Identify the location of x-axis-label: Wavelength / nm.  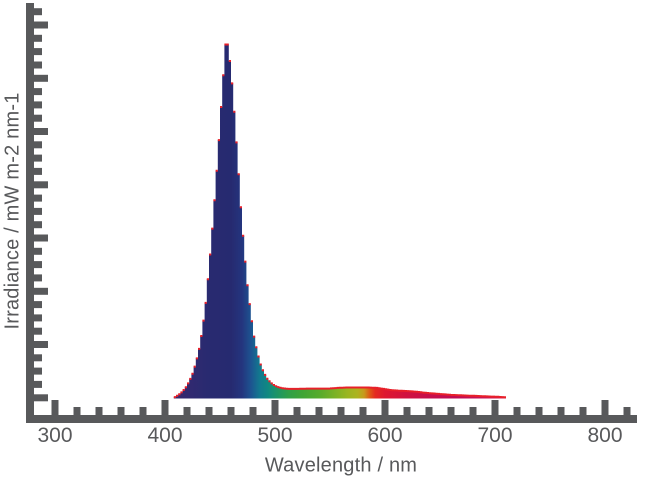
(341, 465).